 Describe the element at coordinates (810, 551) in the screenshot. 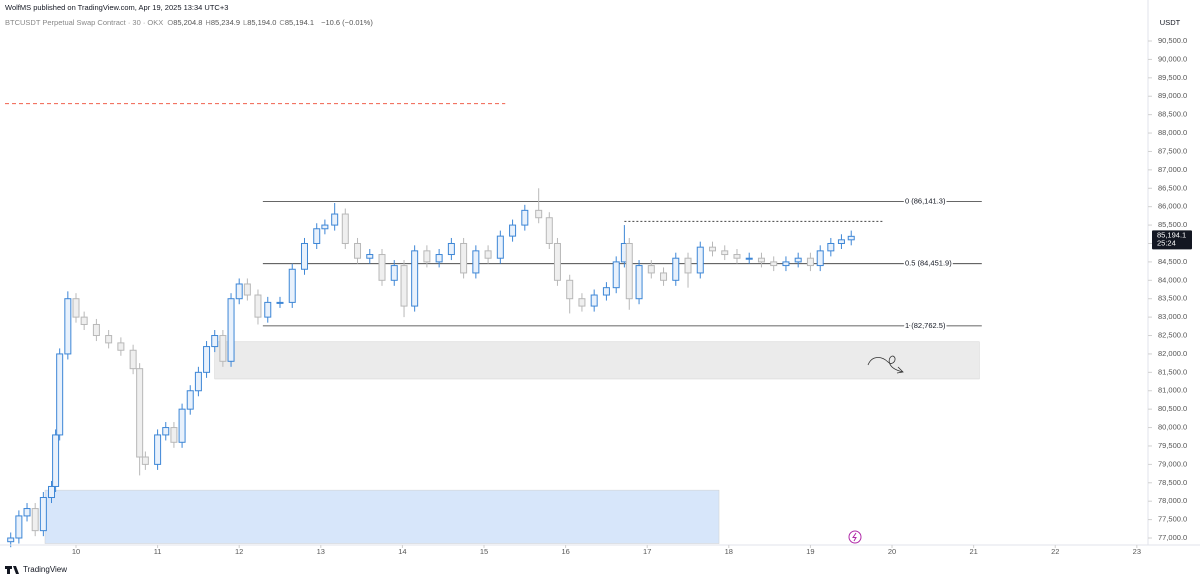

I see `x-tick-label: 19` at that location.